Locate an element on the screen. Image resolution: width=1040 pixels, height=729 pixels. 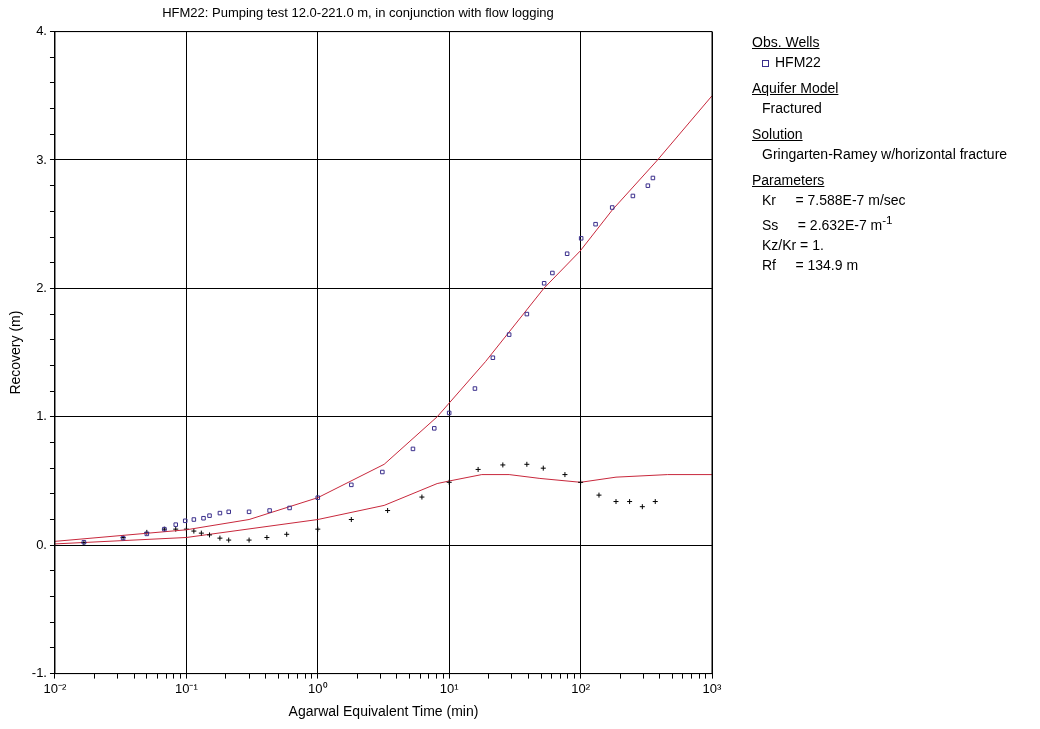
legend-label: HFM22 is located at coordinates (798, 62).